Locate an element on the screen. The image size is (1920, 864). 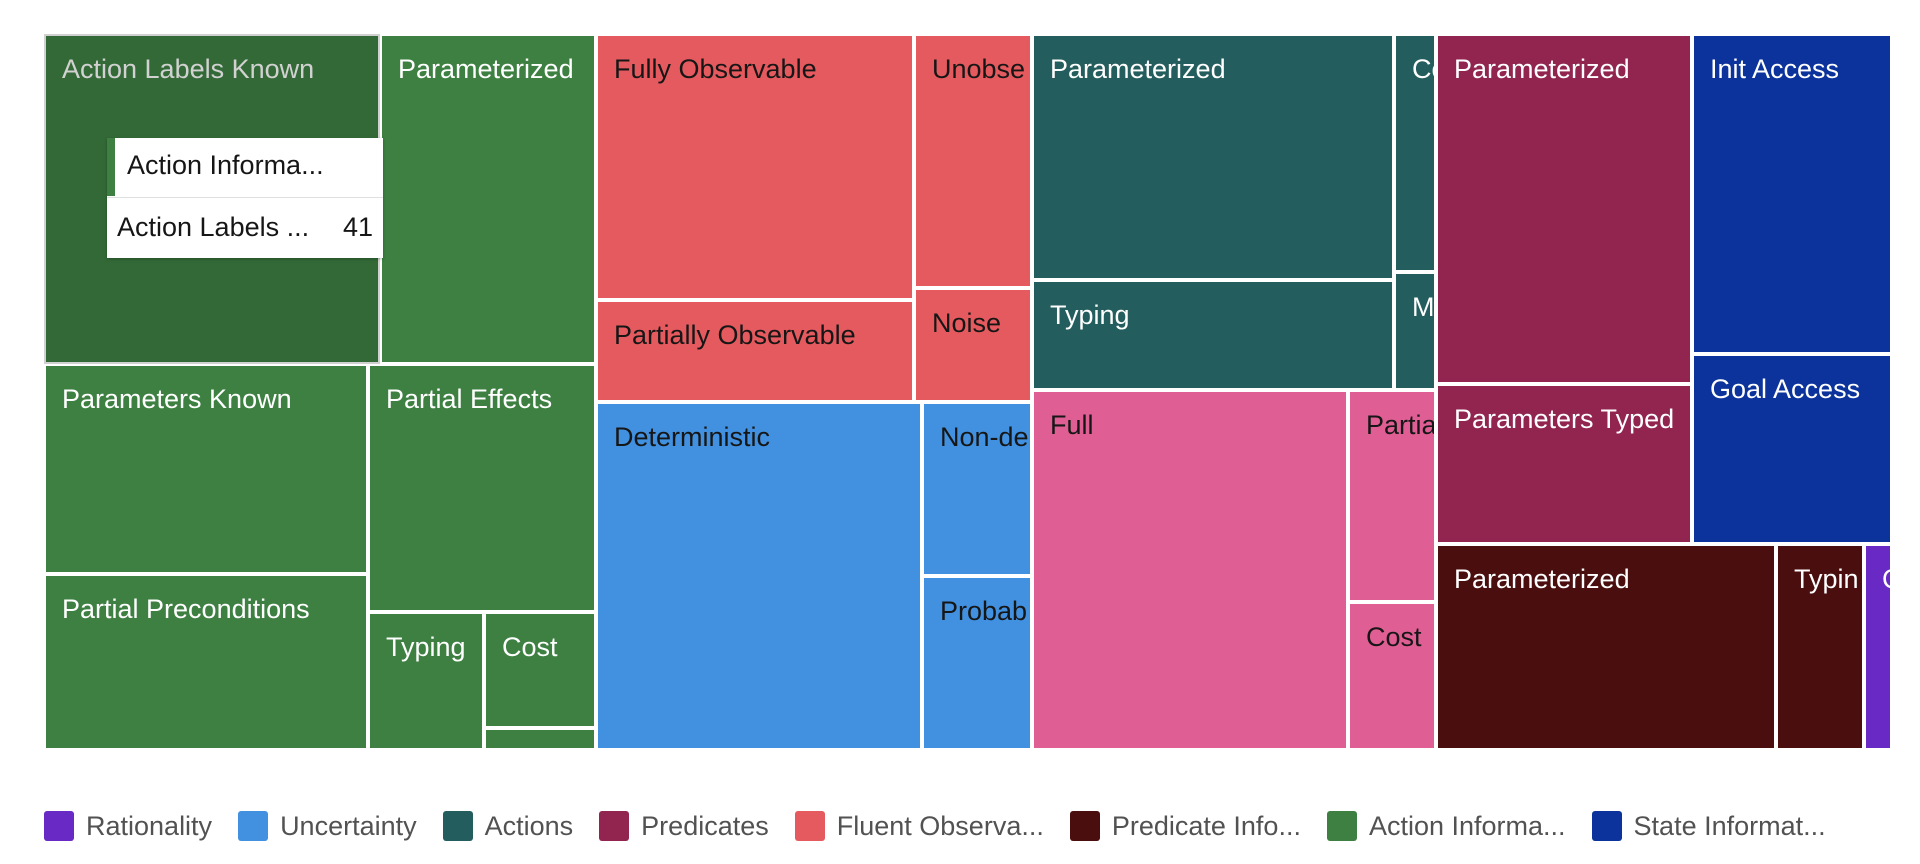
legend-item-rationality: Rationality is located at coordinates (128, 826).